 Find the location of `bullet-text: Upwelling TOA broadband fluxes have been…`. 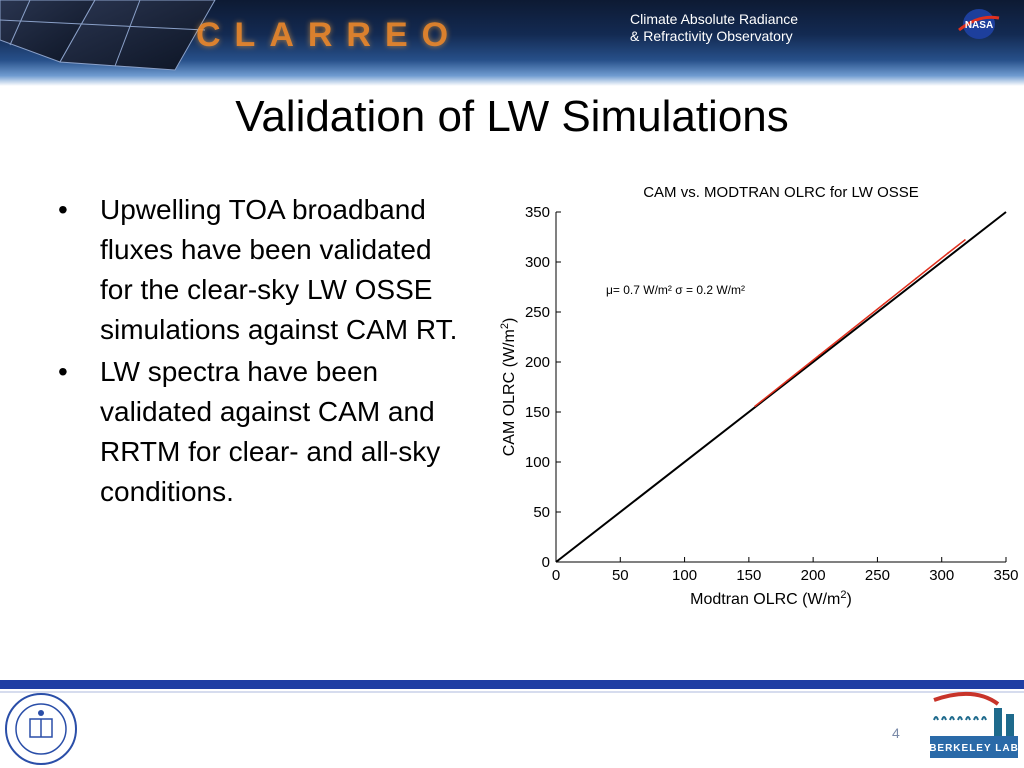

bullet-text: Upwelling TOA broadband fluxes have been… is located at coordinates (279, 269).